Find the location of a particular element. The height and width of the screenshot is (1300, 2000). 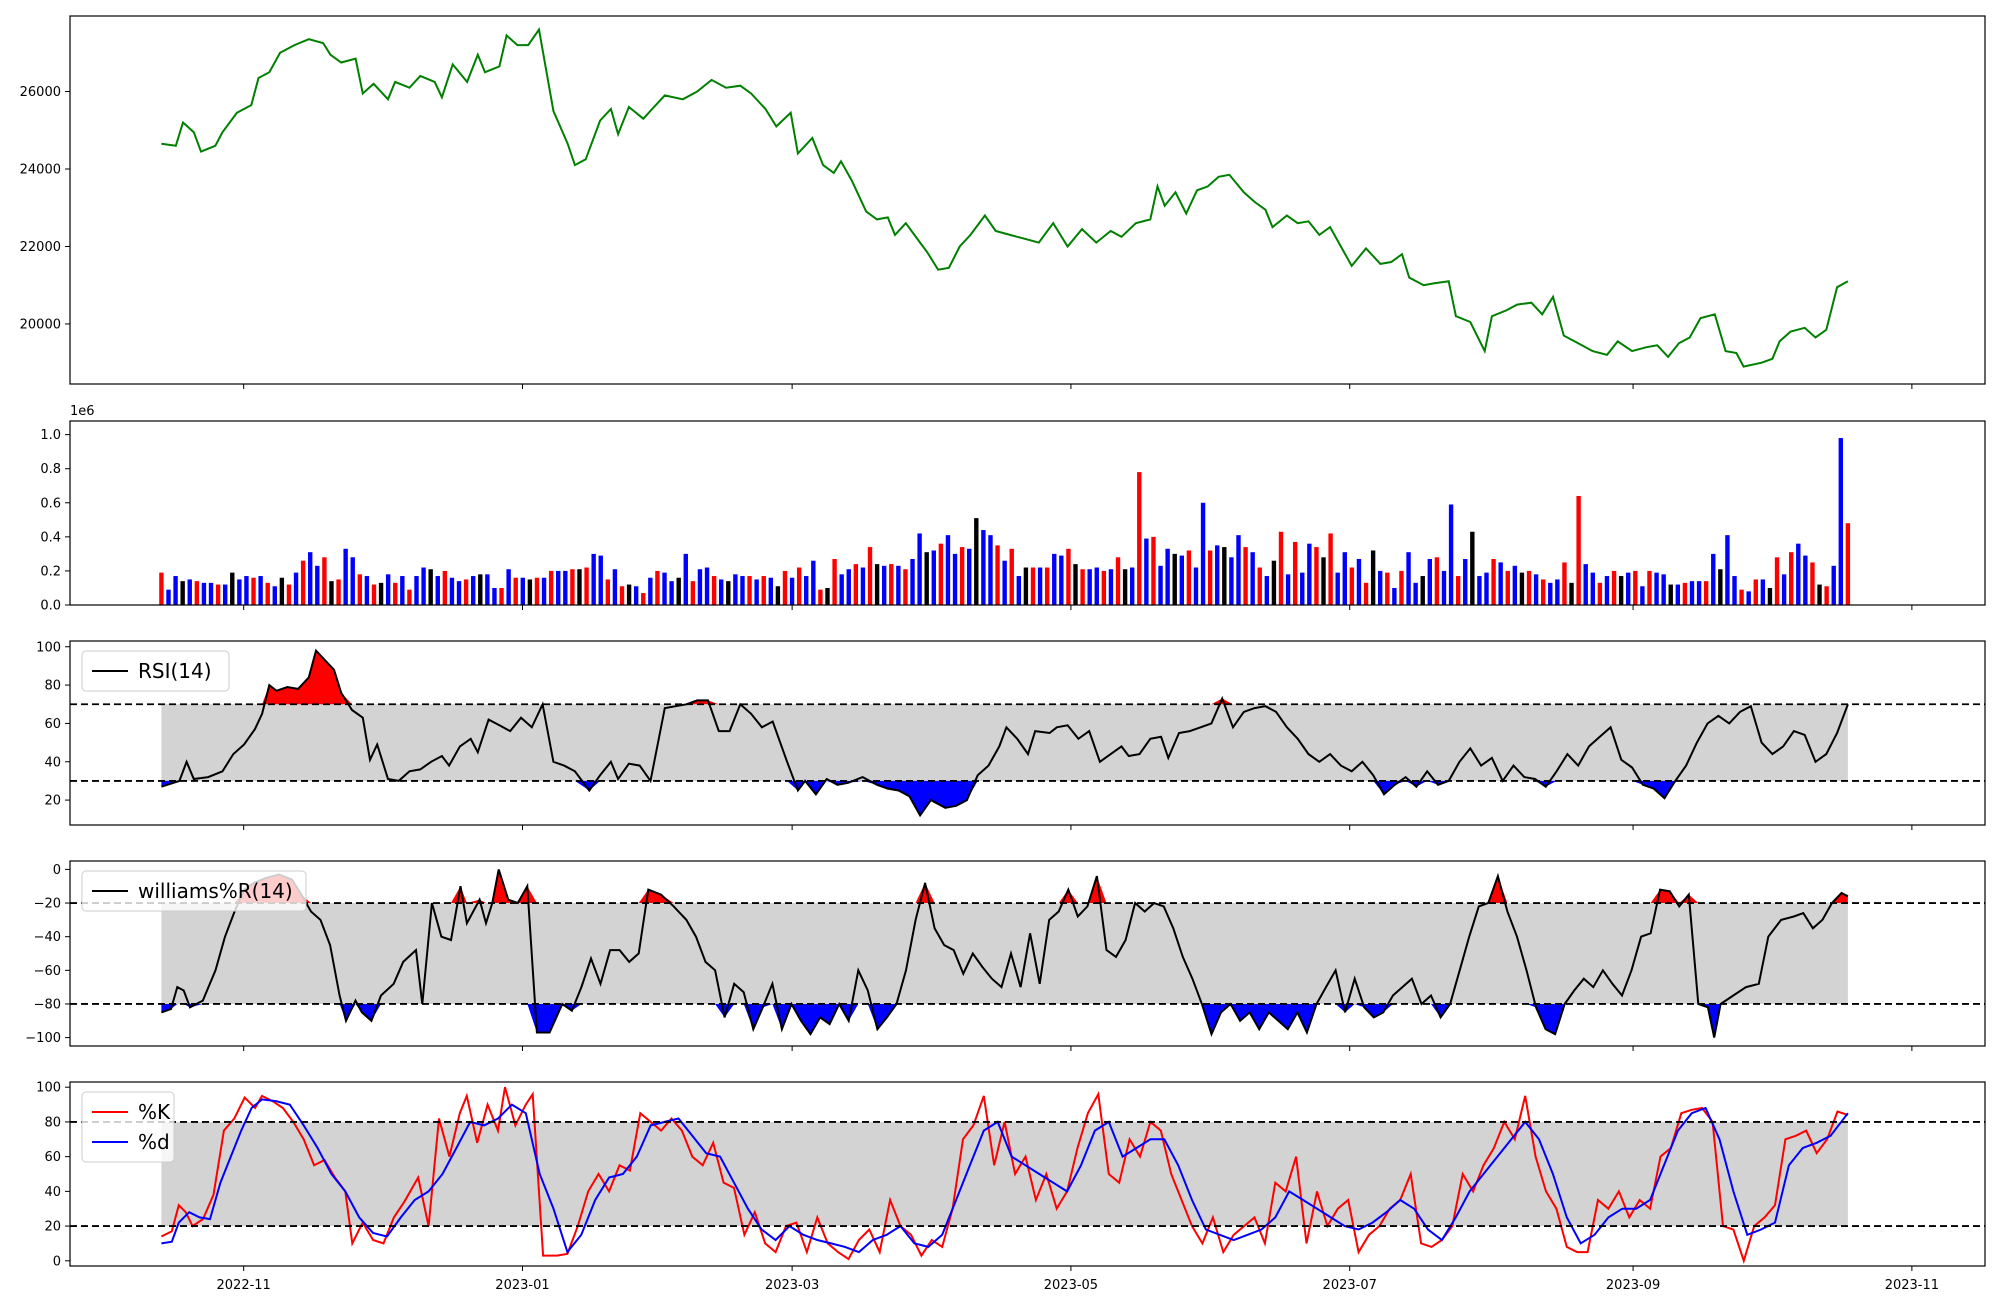

x-tick-label: 2023-11 is located at coordinates (1912, 1285).